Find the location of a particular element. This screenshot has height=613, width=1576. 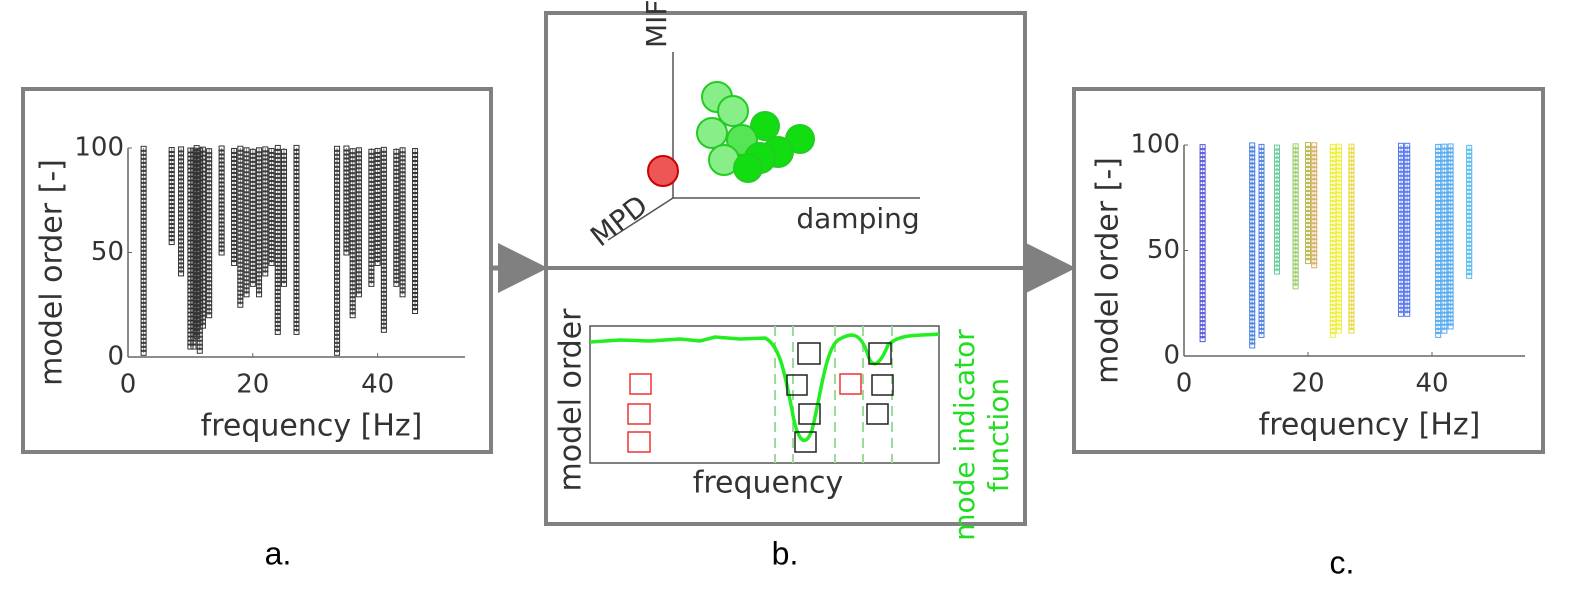

mif-legend: function is located at coordinates (998, 435).